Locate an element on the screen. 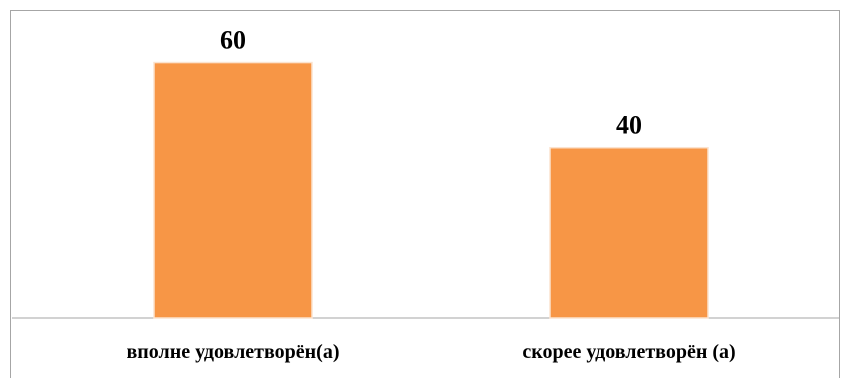 The height and width of the screenshot is (378, 841). data-label-2: 40 is located at coordinates (629, 125).